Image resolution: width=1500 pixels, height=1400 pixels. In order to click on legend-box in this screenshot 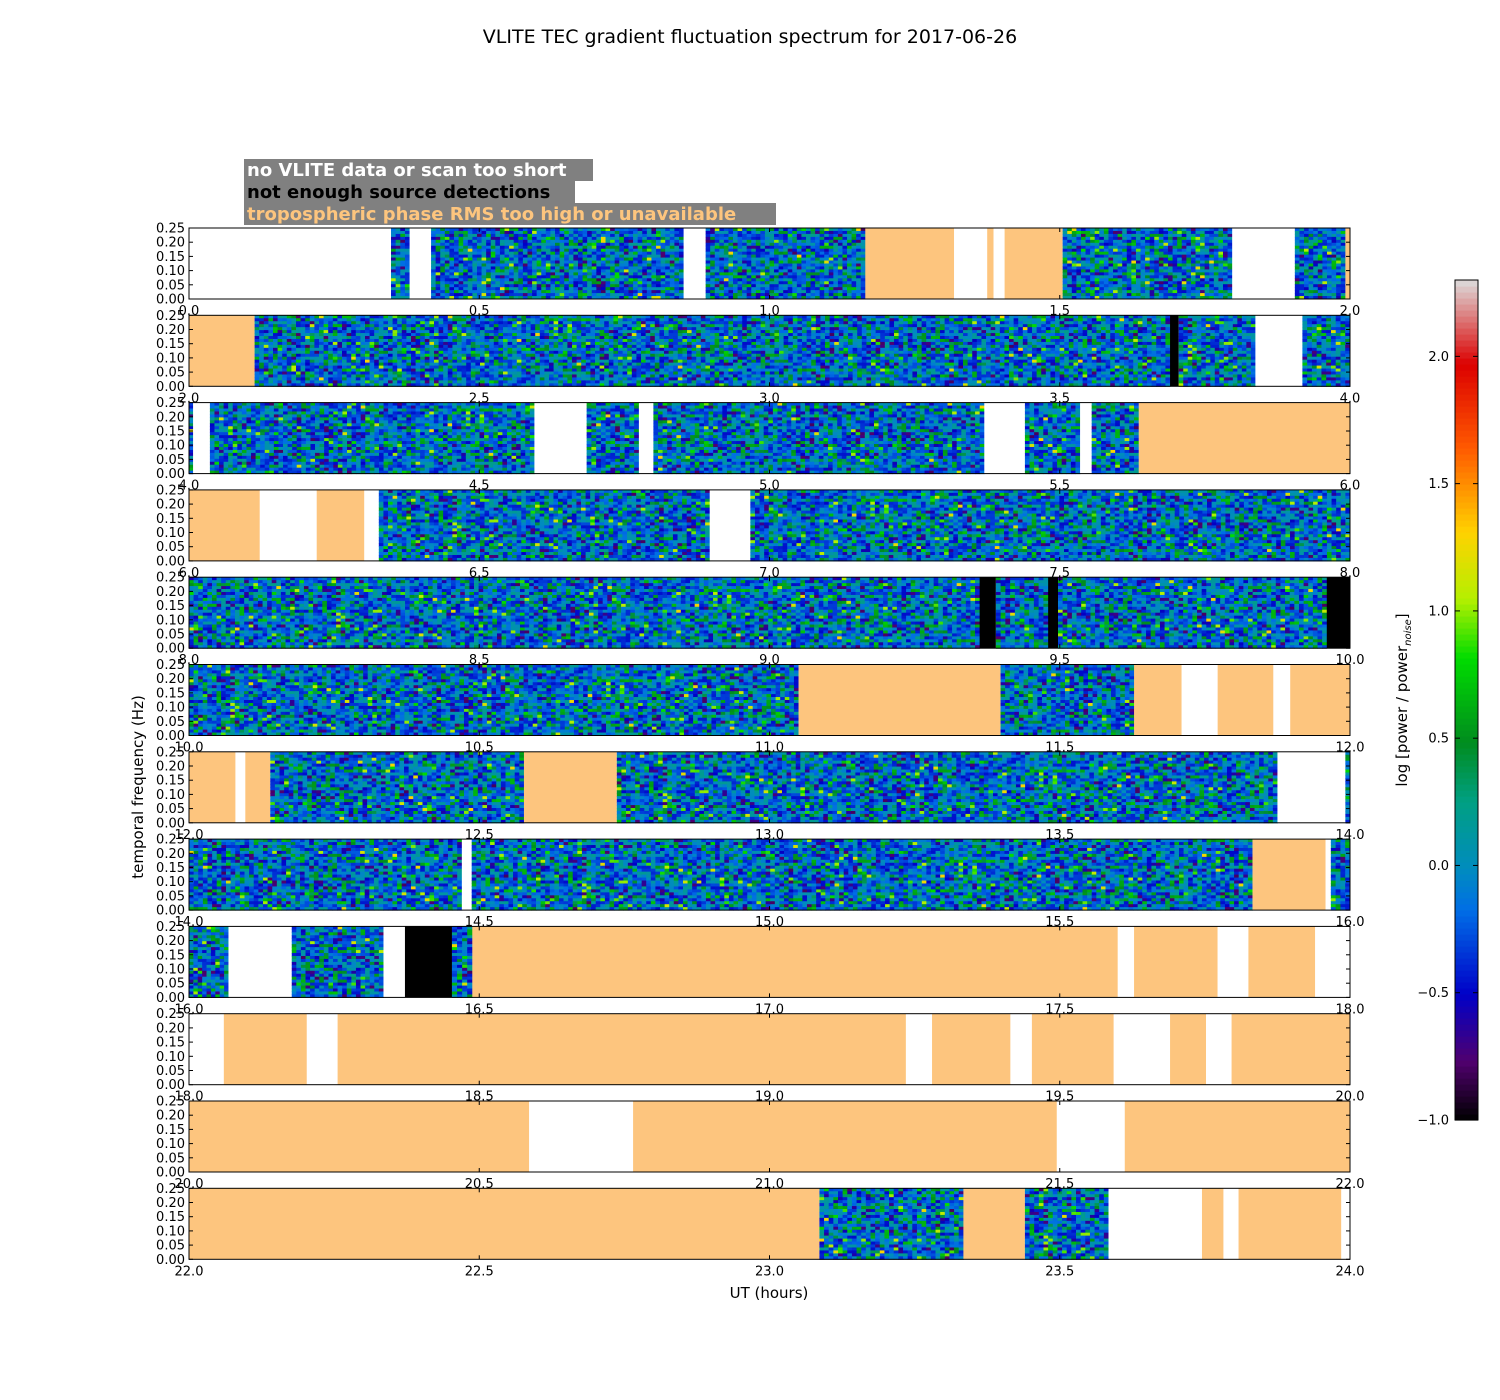, I will do `click(418, 170)`.